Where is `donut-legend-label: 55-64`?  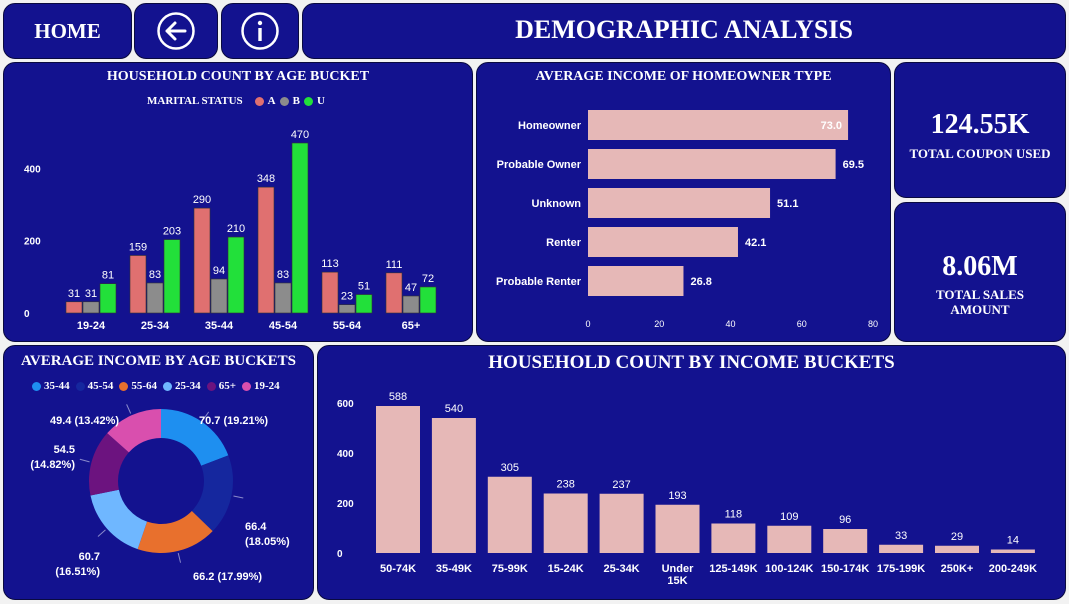 donut-legend-label: 55-64 is located at coordinates (144, 386).